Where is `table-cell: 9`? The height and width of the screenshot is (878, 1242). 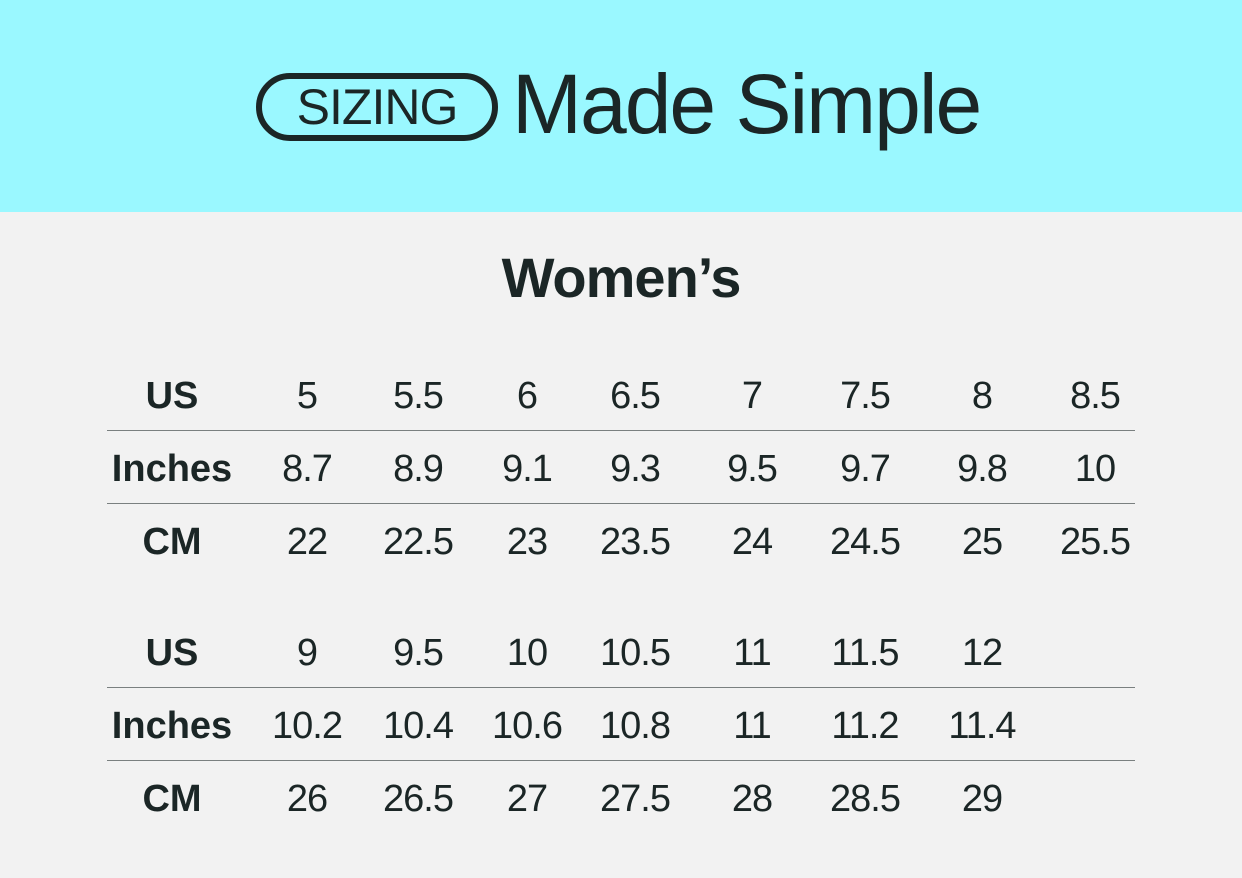
table-cell: 9 is located at coordinates (307, 653).